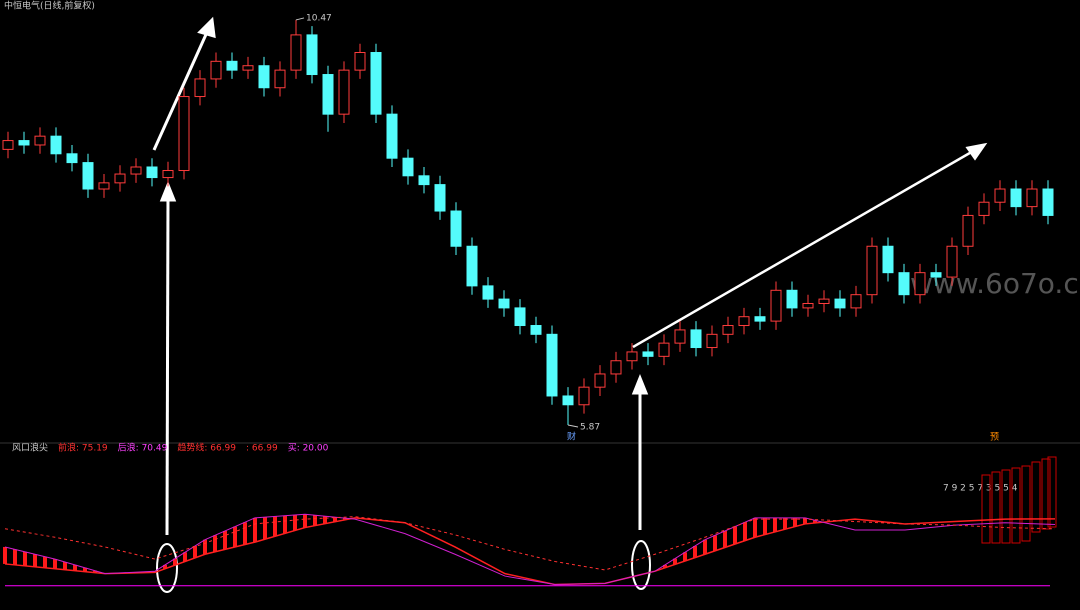 The image size is (1080, 610). Describe the element at coordinates (262, 449) in the screenshot. I see `legend-entry: : 66.99` at that location.